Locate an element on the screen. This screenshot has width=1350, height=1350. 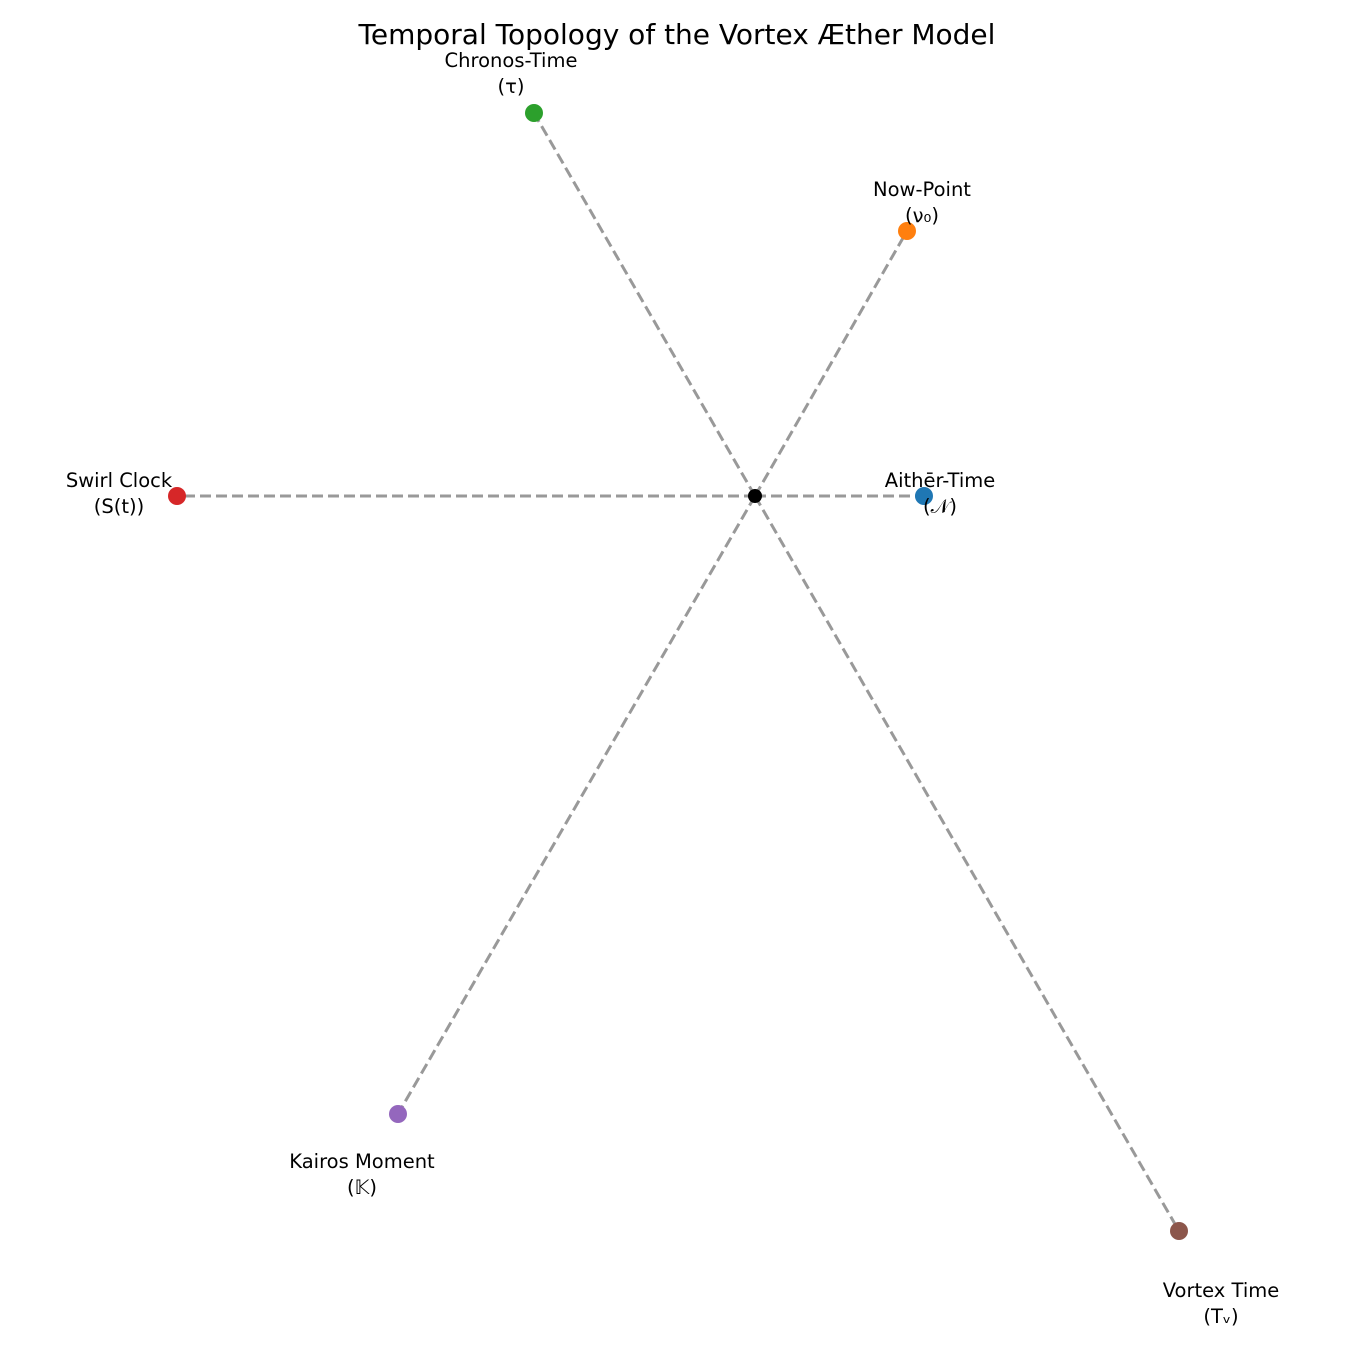
node-chronos-time: Chronos-Time (τ) is located at coordinates (511, 85).